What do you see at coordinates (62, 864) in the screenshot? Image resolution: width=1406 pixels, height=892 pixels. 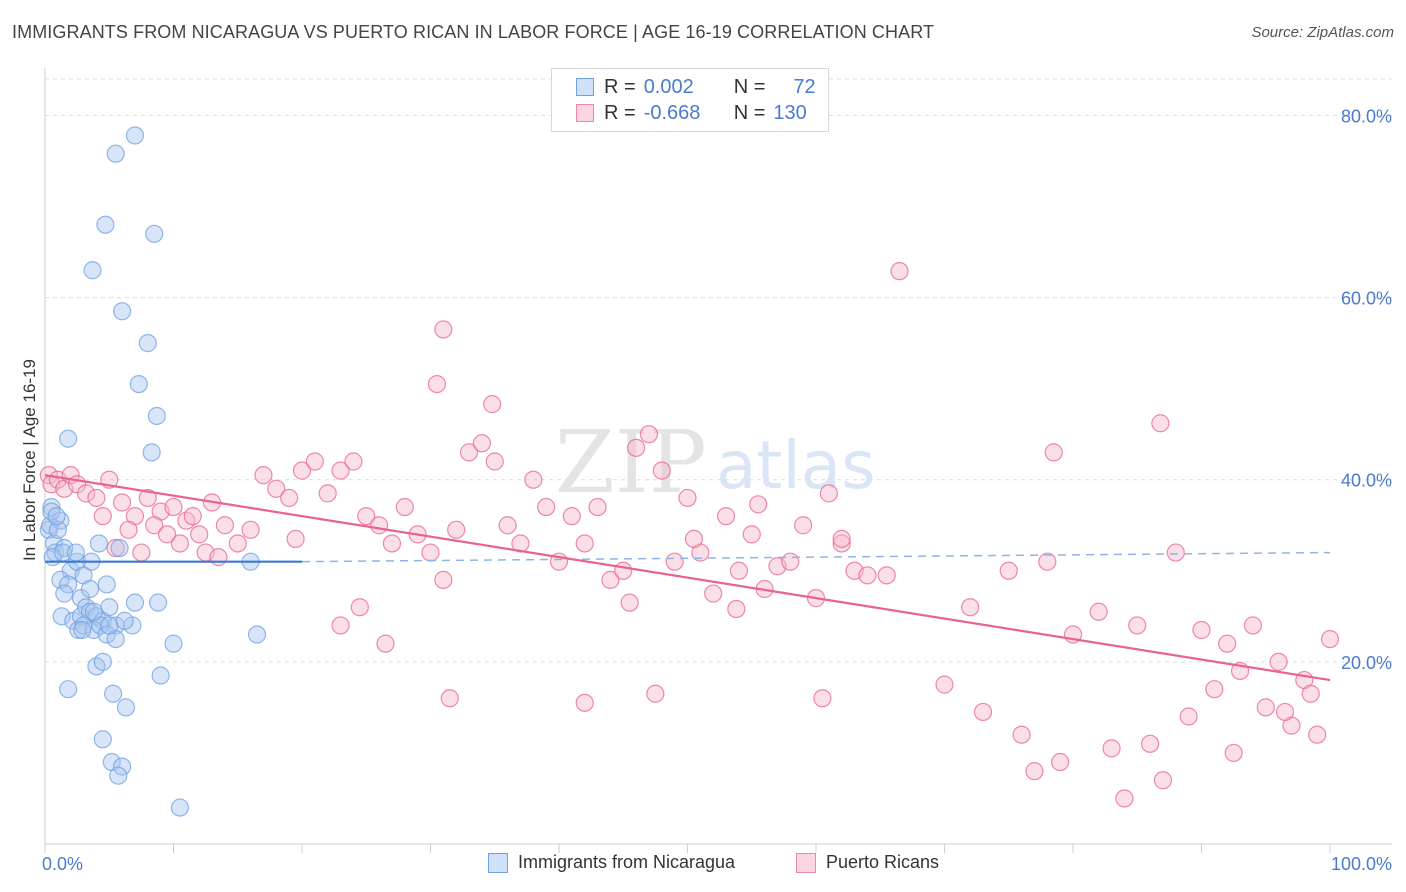 I see `x-tick-label-min: 0.0%` at bounding box center [62, 864].